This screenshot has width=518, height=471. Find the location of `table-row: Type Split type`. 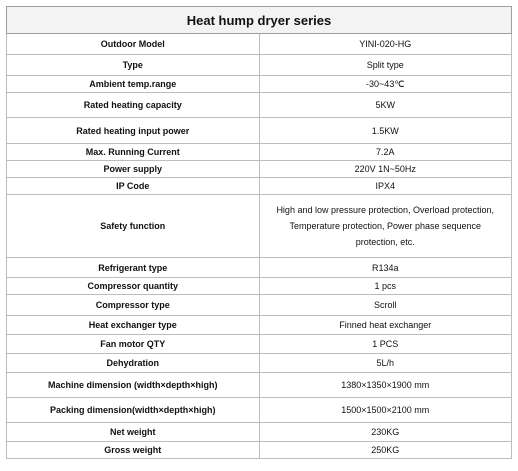

table-row: Type Split type is located at coordinates (259, 65).